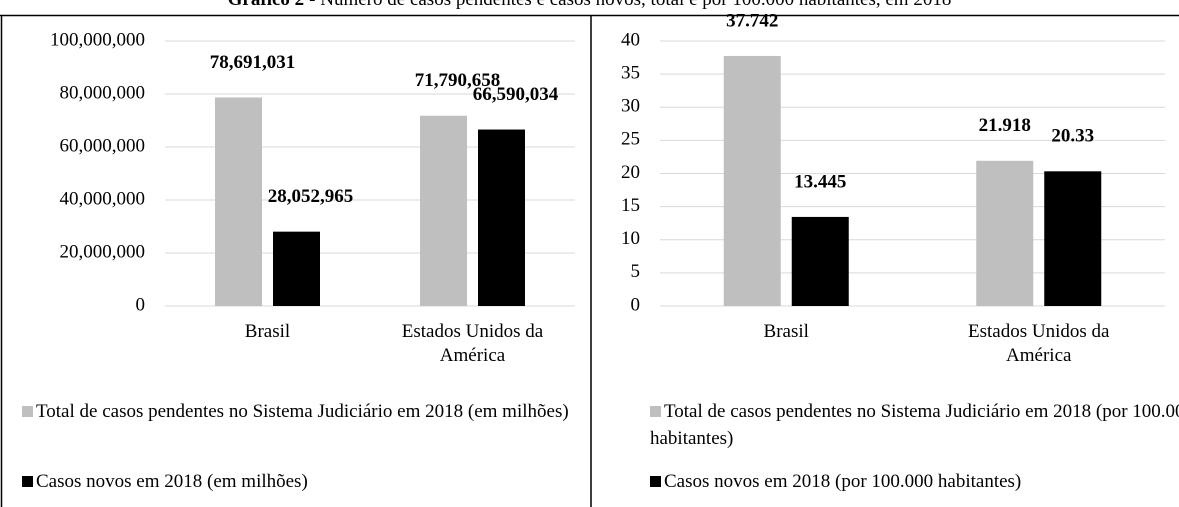 The image size is (1179, 507). I want to click on data-label: 28,052,965, so click(311, 196).